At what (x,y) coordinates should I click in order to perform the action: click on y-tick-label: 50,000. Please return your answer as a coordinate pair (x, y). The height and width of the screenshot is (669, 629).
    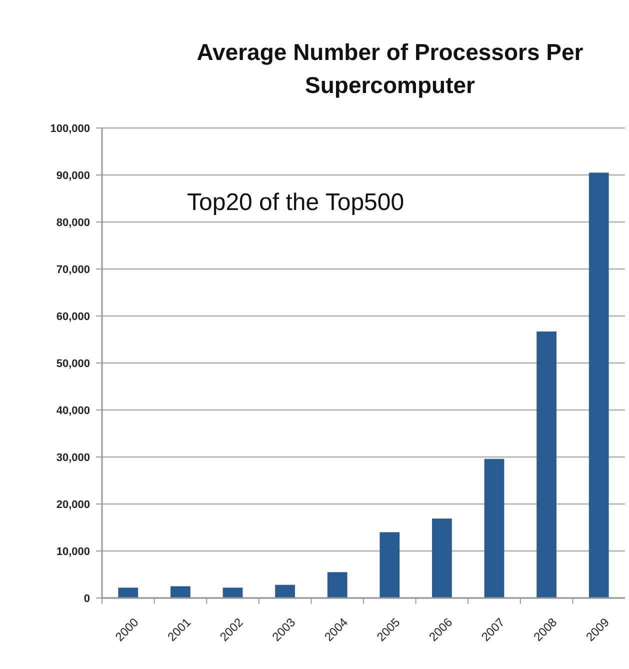
    Looking at the image, I should click on (73, 364).